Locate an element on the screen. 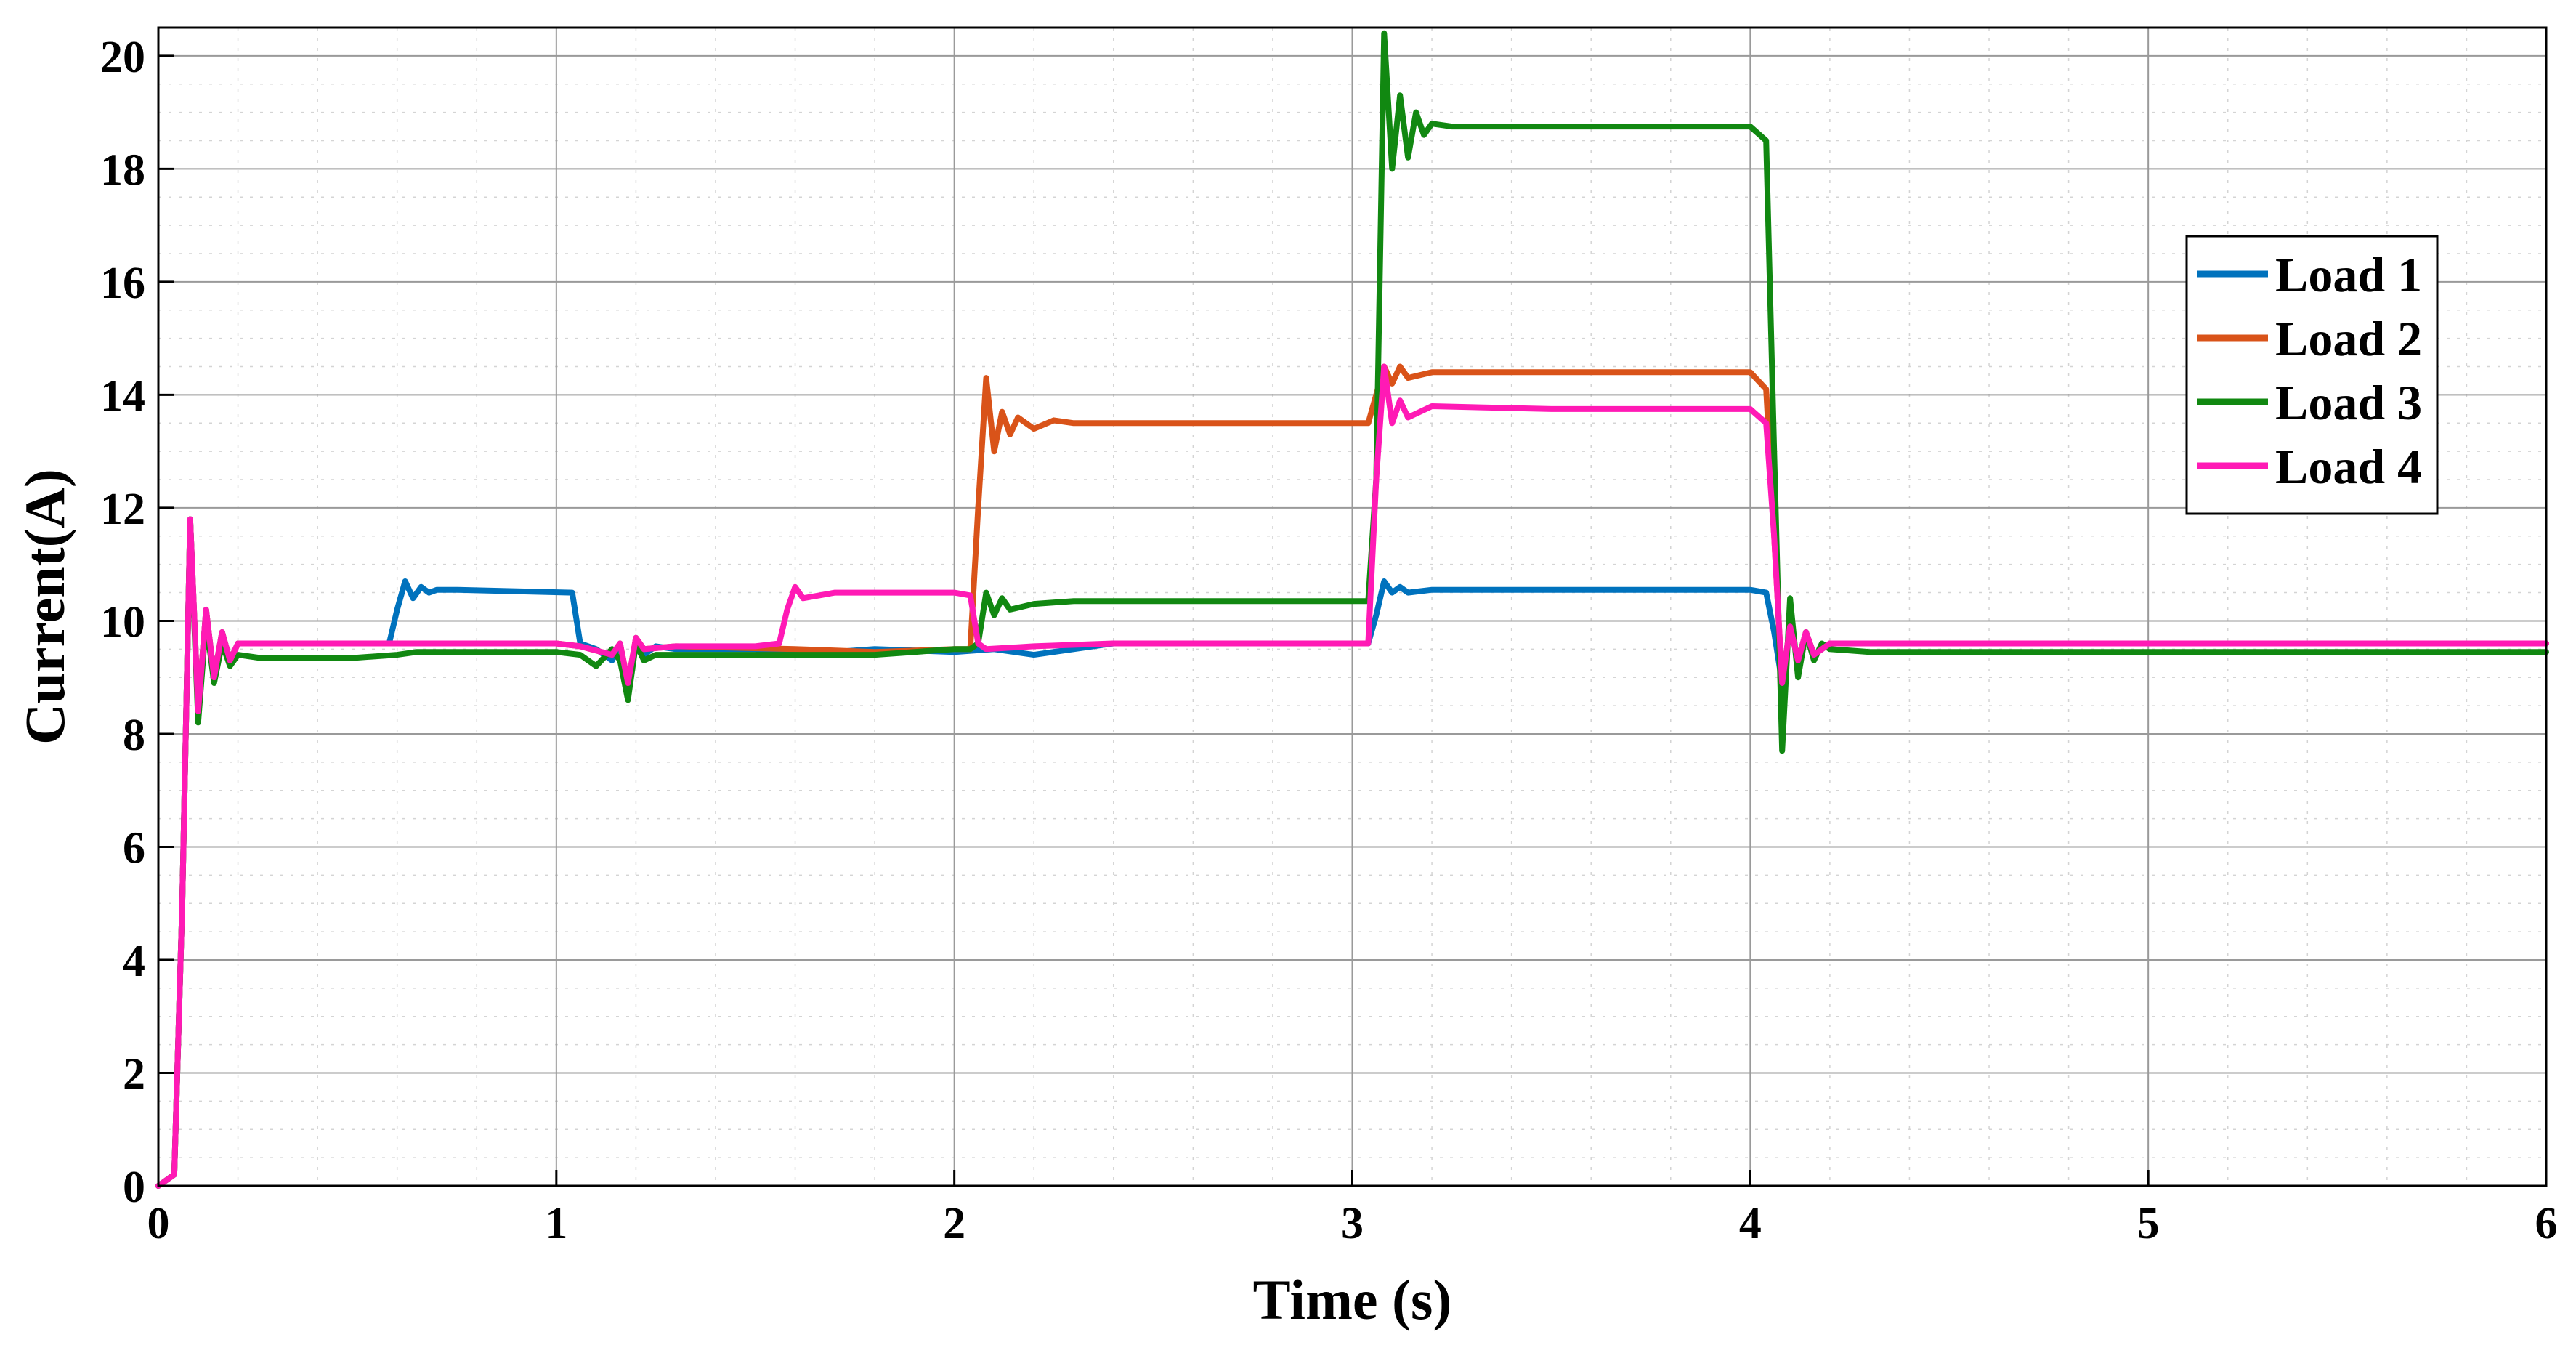 The width and height of the screenshot is (2576, 1353). x-tick-label: 0 is located at coordinates (158, 1223).